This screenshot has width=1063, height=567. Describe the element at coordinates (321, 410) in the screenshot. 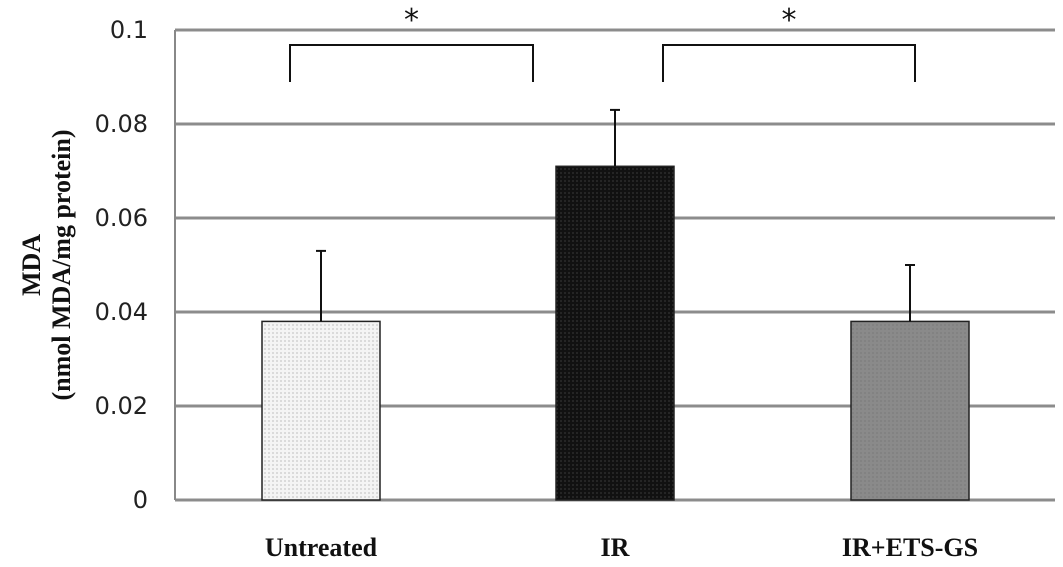

I see `bar-untreated` at that location.